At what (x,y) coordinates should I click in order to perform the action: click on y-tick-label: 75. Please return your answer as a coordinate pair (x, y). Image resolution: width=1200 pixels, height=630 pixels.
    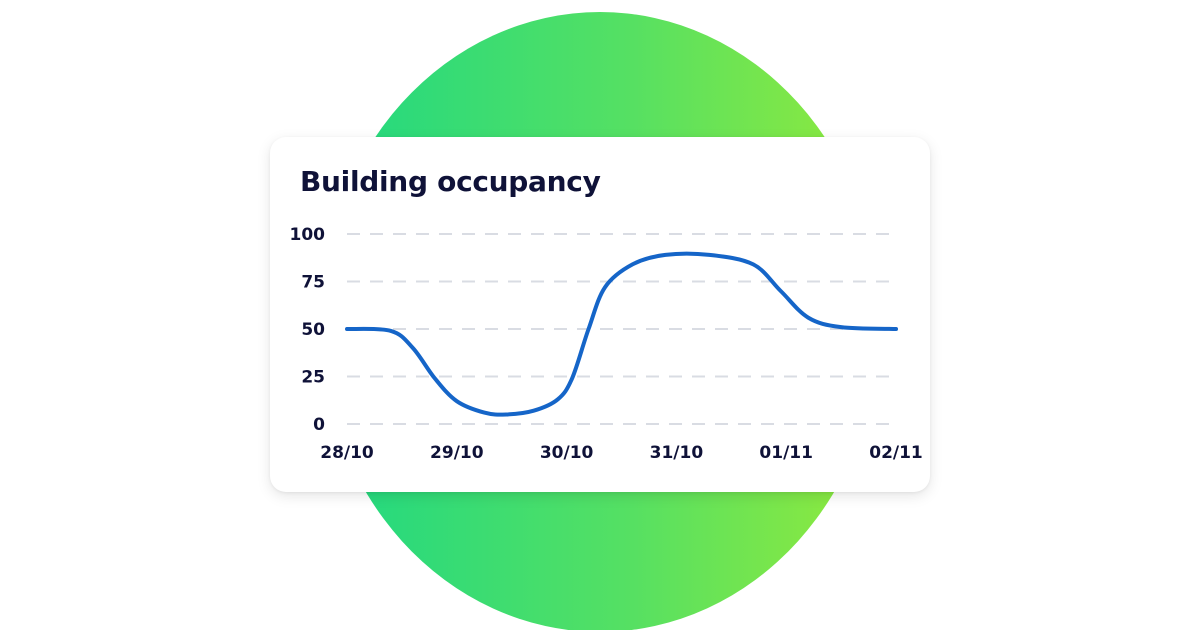
    Looking at the image, I should click on (313, 283).